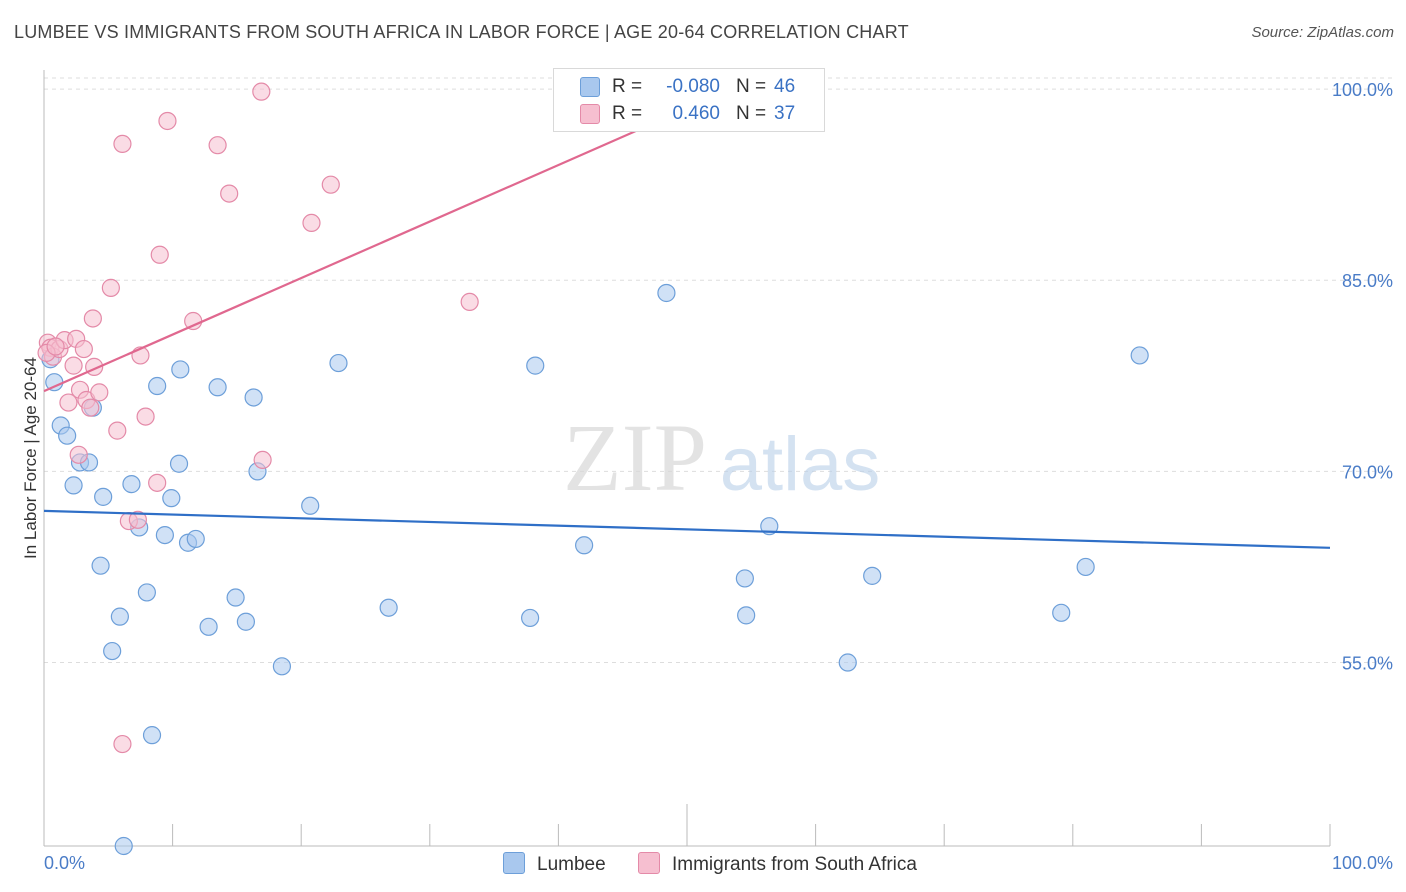 This screenshot has height=892, width=1406. Describe the element at coordinates (1367, 472) in the screenshot. I see `y-tick-label: 70.0%` at that location.